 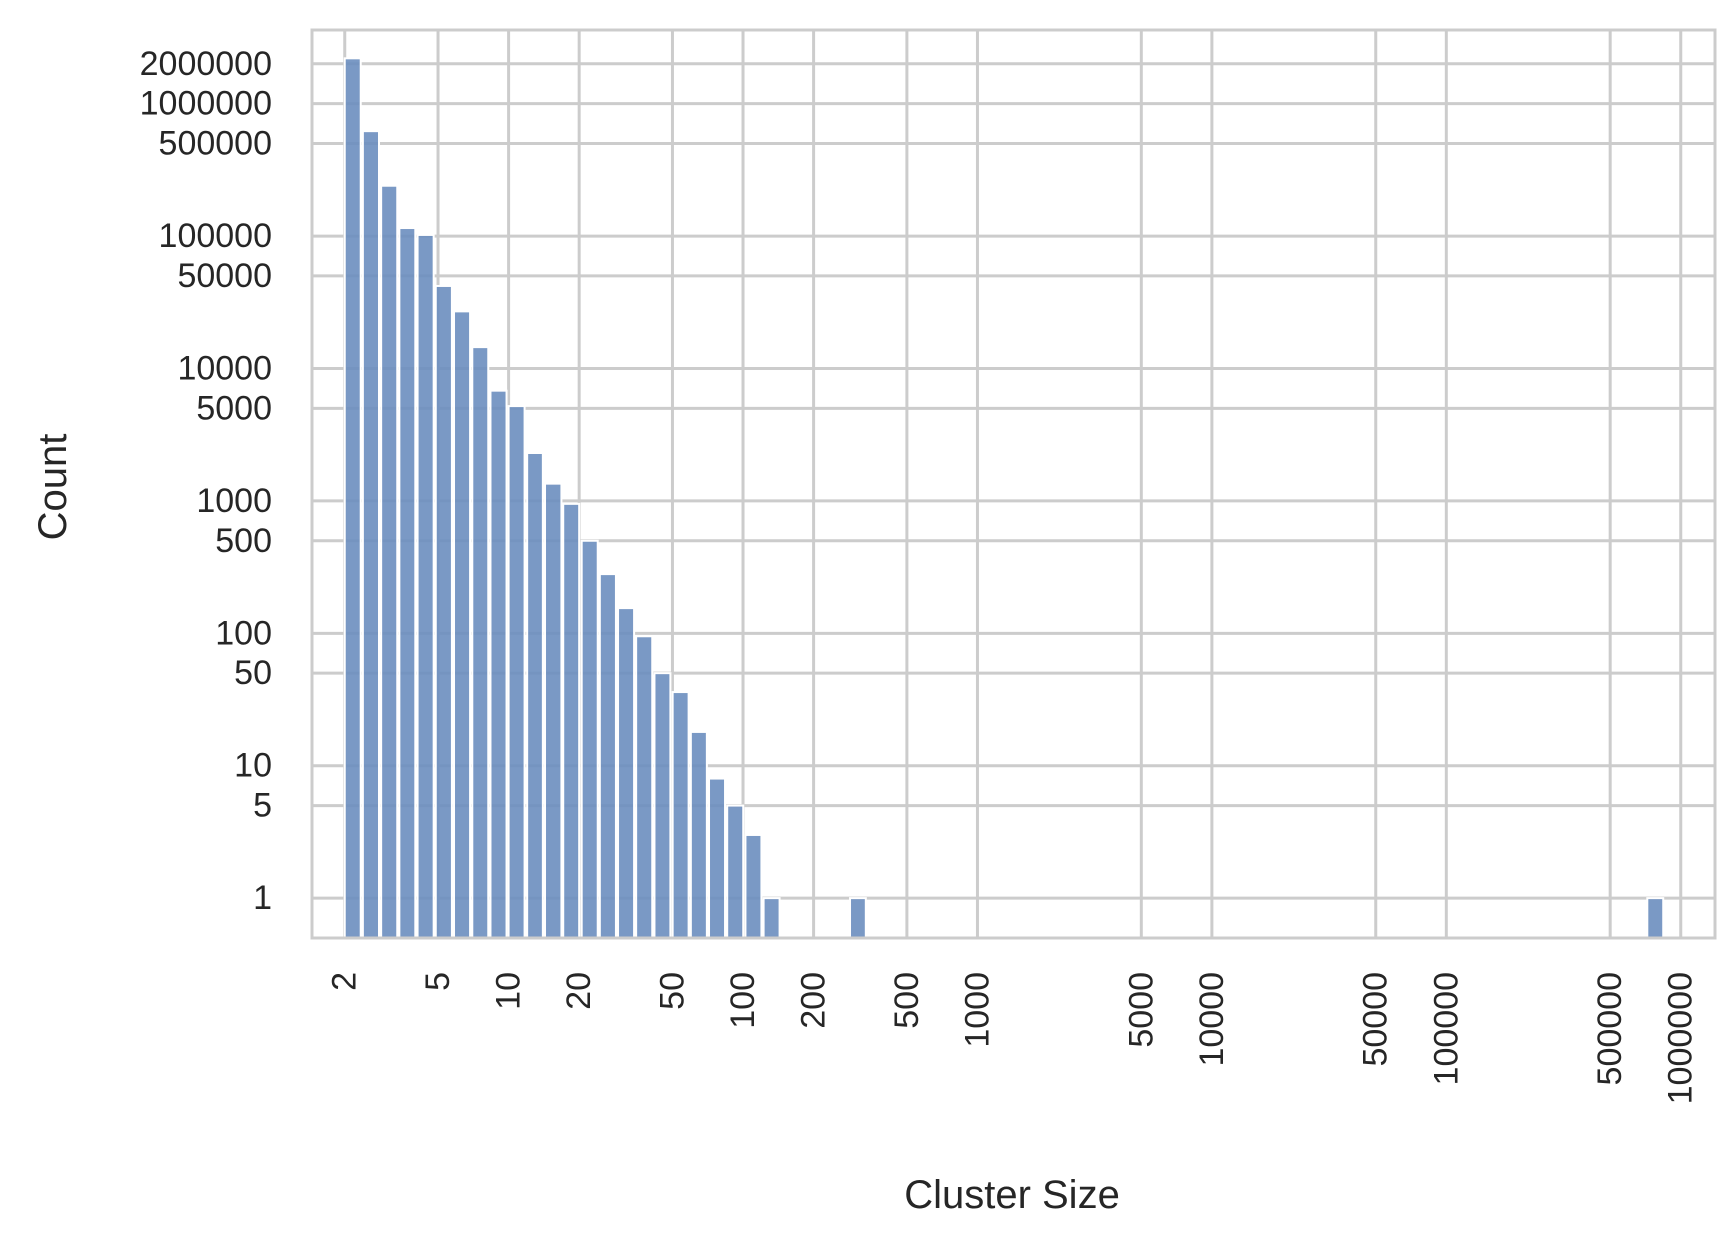 What do you see at coordinates (234, 501) in the screenshot?
I see `y-tick-label: 1000` at bounding box center [234, 501].